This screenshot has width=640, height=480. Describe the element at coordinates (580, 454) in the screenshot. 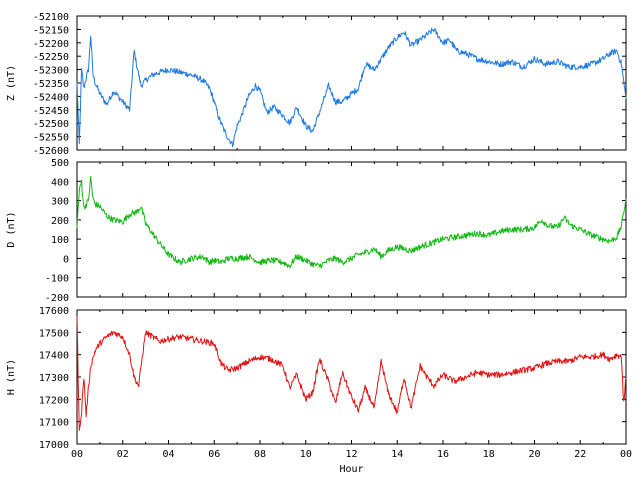

I see `x-tick-label: 22` at that location.